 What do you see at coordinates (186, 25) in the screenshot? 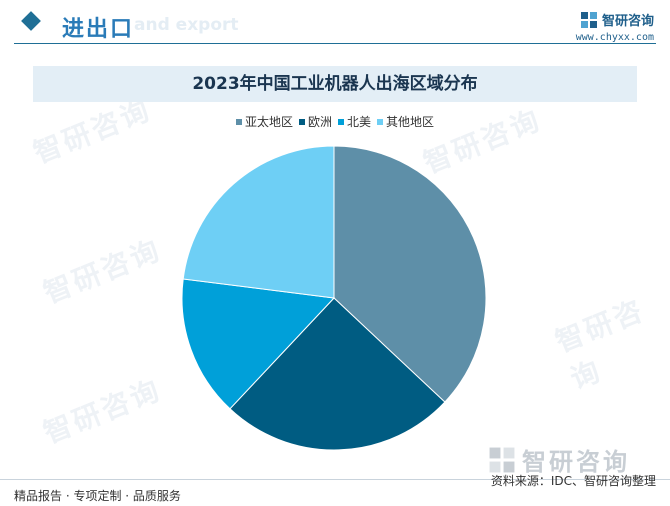
I see `section-subtitle: and export` at bounding box center [186, 25].